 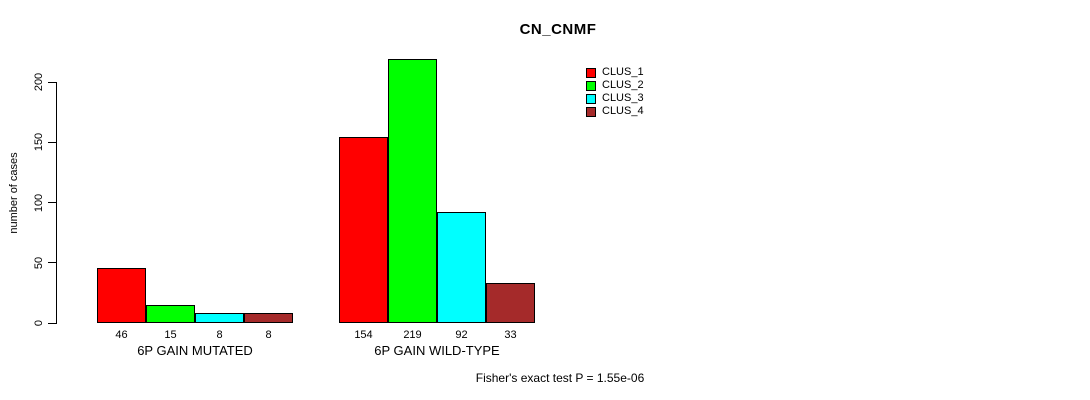 What do you see at coordinates (195, 350) in the screenshot?
I see `category-label: 6P GAIN MUTATED` at bounding box center [195, 350].